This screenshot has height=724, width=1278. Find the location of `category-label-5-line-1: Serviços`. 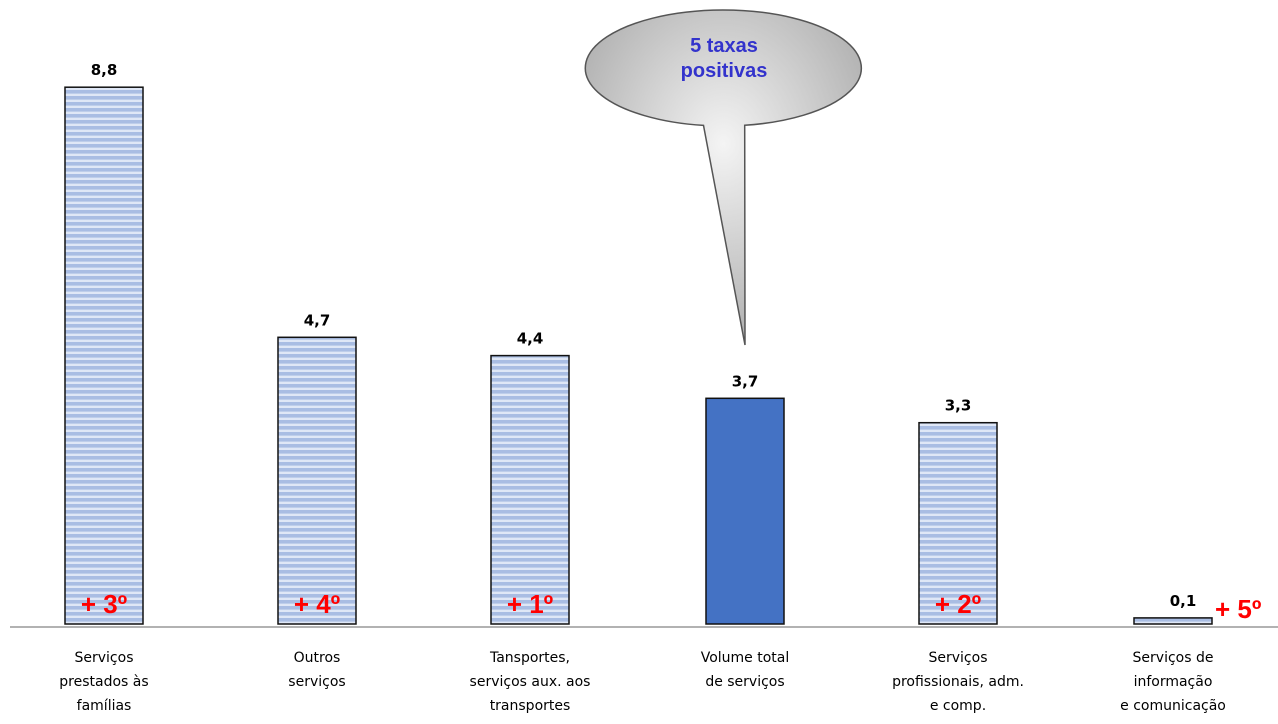

category-label-5-line-1: Serviços is located at coordinates (958, 658).